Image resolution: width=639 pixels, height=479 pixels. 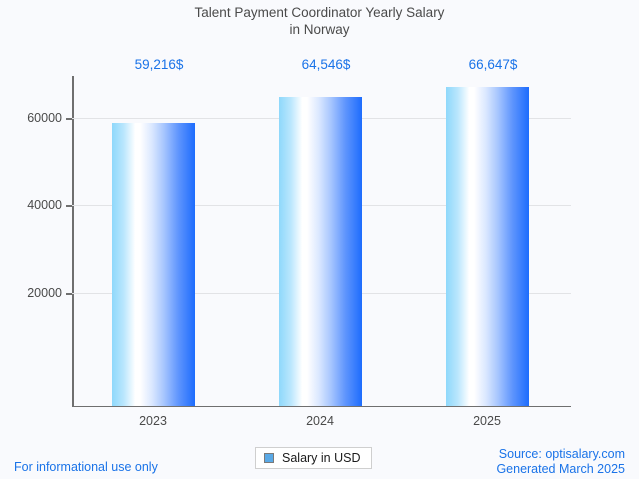 What do you see at coordinates (321, 458) in the screenshot?
I see `legend-item-label: Salary in USD` at bounding box center [321, 458].